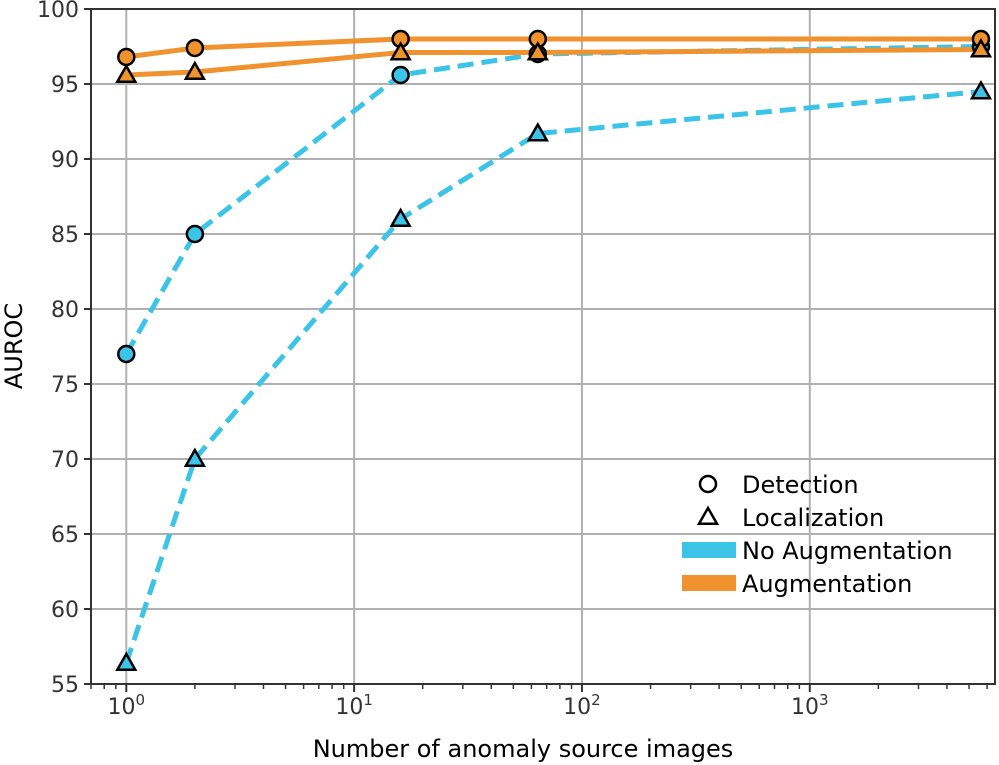  I want to click on y-tick-labels: 55 60 65 70 75 80 85 90 95 100, so click(58, 349).